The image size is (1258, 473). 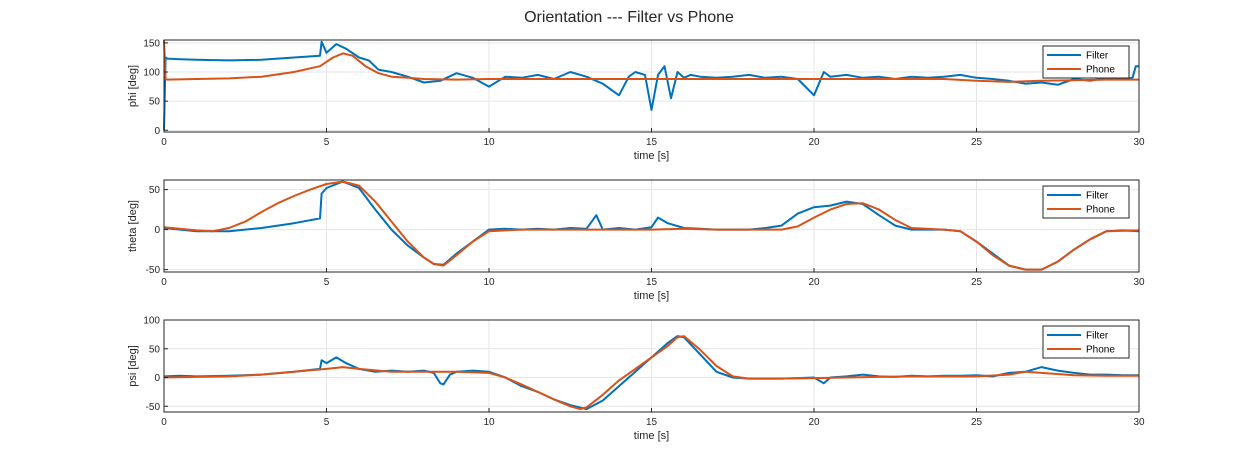 I want to click on series-line-filter, so click(x=651, y=85).